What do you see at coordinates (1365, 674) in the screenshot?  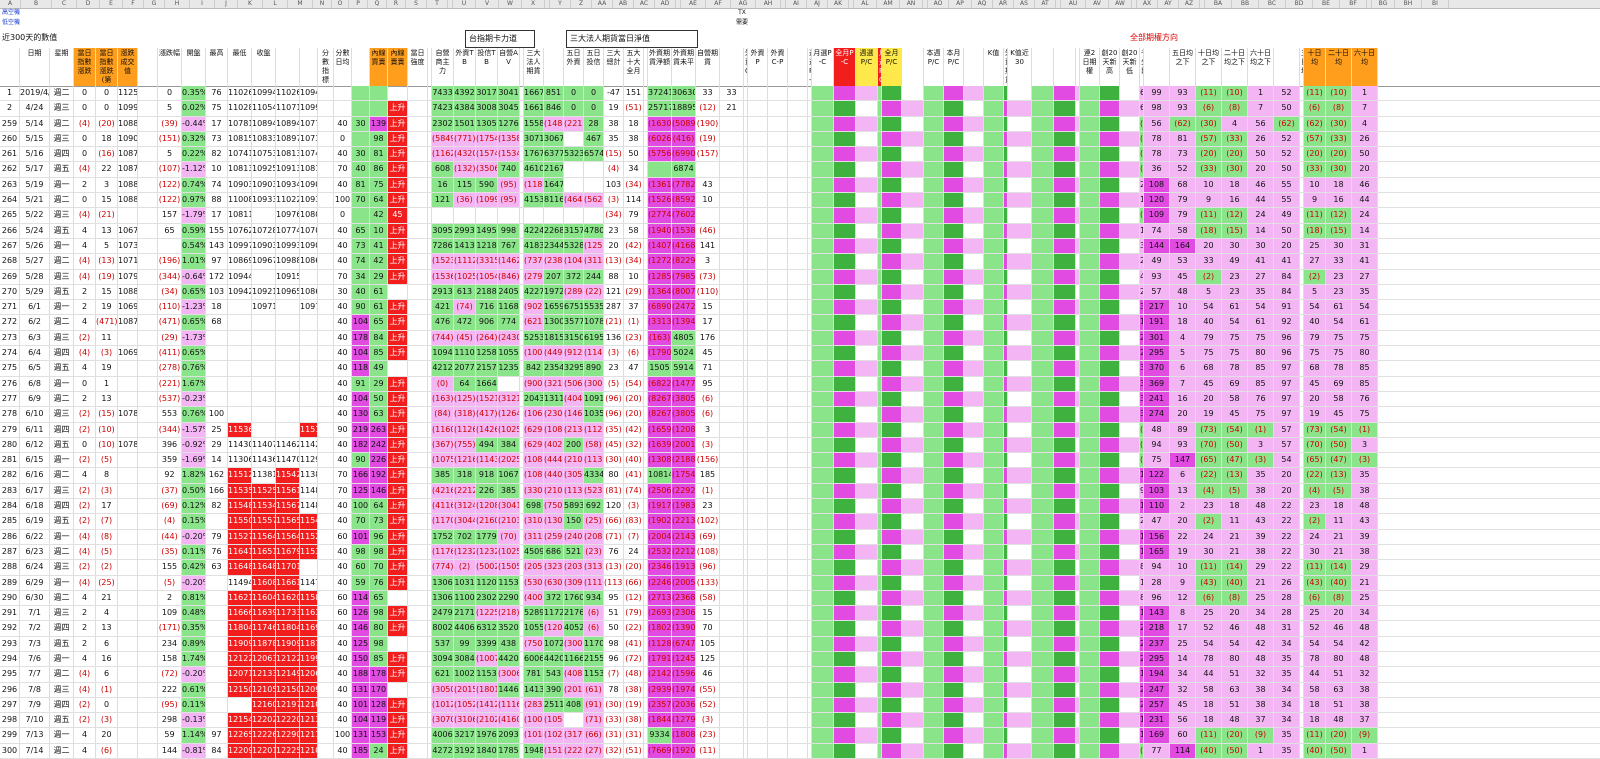 I see `table-cell: 32` at bounding box center [1365, 674].